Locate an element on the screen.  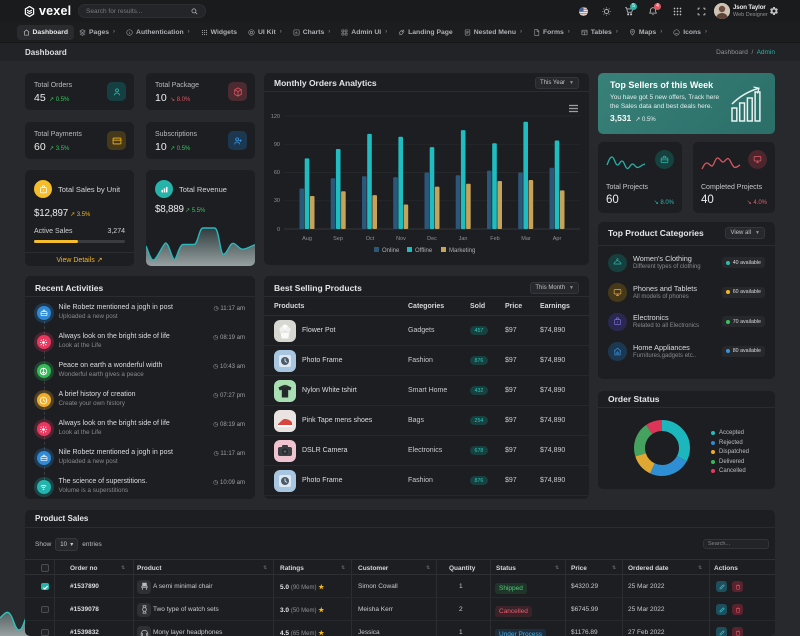
svg-text: 60 is located at coordinates (277, 173).